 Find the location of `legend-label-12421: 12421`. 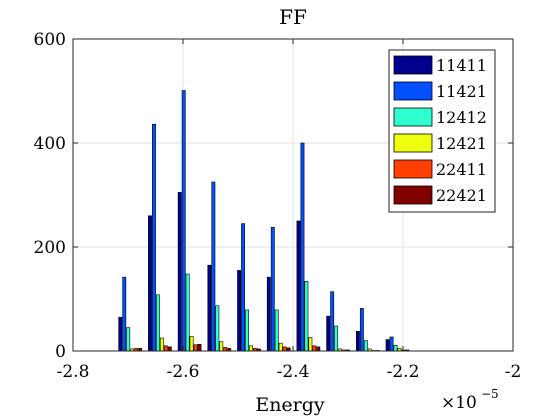

legend-label-12421: 12421 is located at coordinates (461, 143).